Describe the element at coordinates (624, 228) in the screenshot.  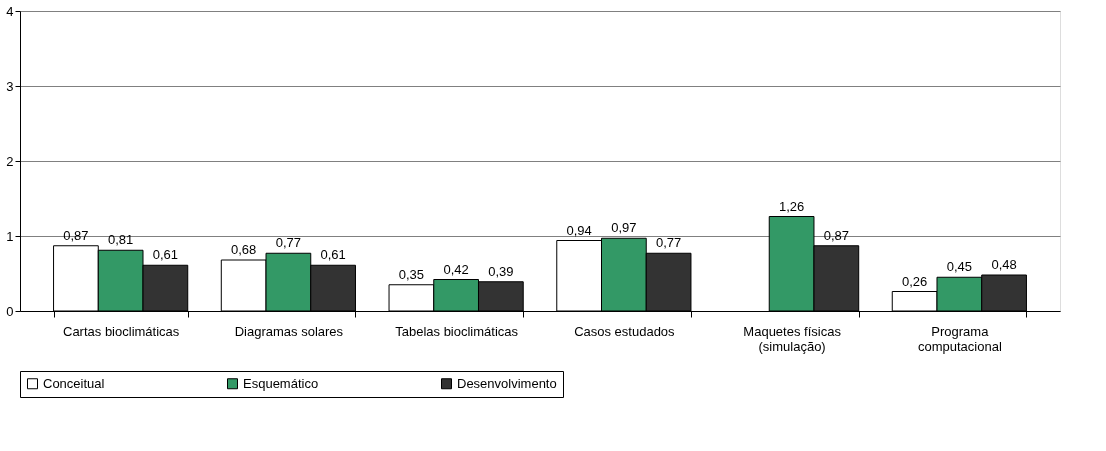
I see `data-label: 0,97` at that location.